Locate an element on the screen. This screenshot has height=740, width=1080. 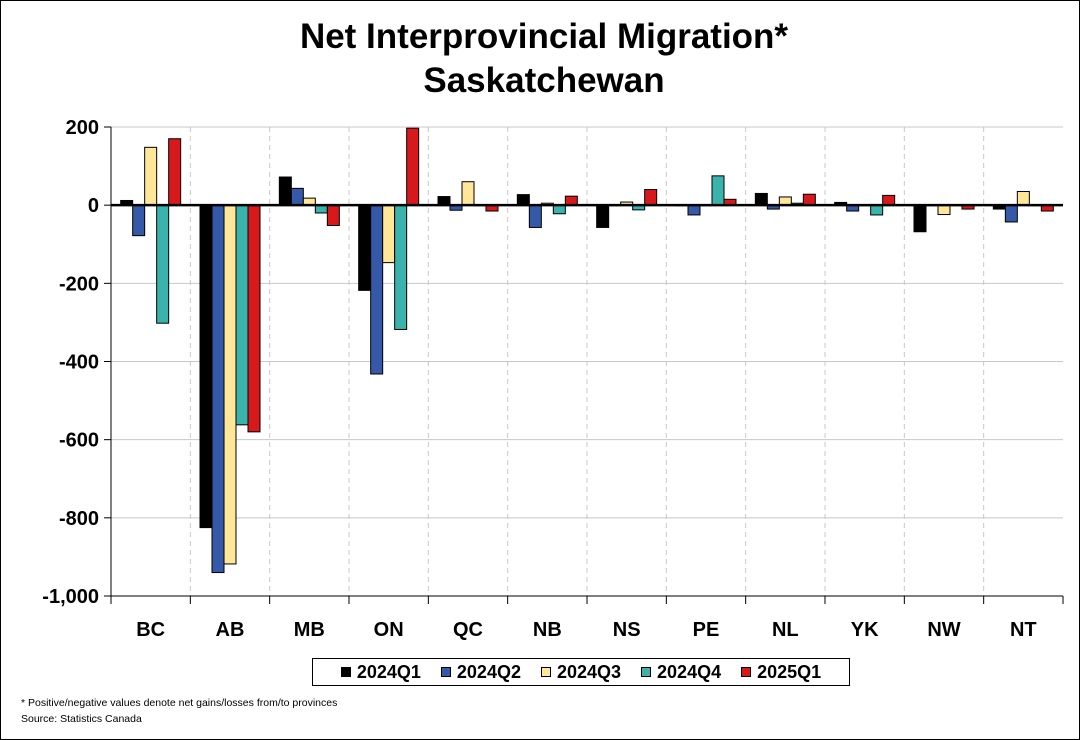
x-tick-label: NW is located at coordinates (943, 630).